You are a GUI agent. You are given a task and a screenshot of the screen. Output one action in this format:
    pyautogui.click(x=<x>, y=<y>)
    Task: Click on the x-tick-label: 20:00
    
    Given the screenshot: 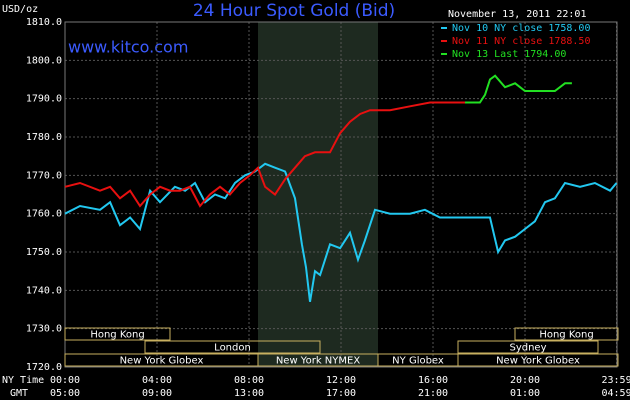 What is the action you would take?
    pyautogui.click(x=525, y=380)
    